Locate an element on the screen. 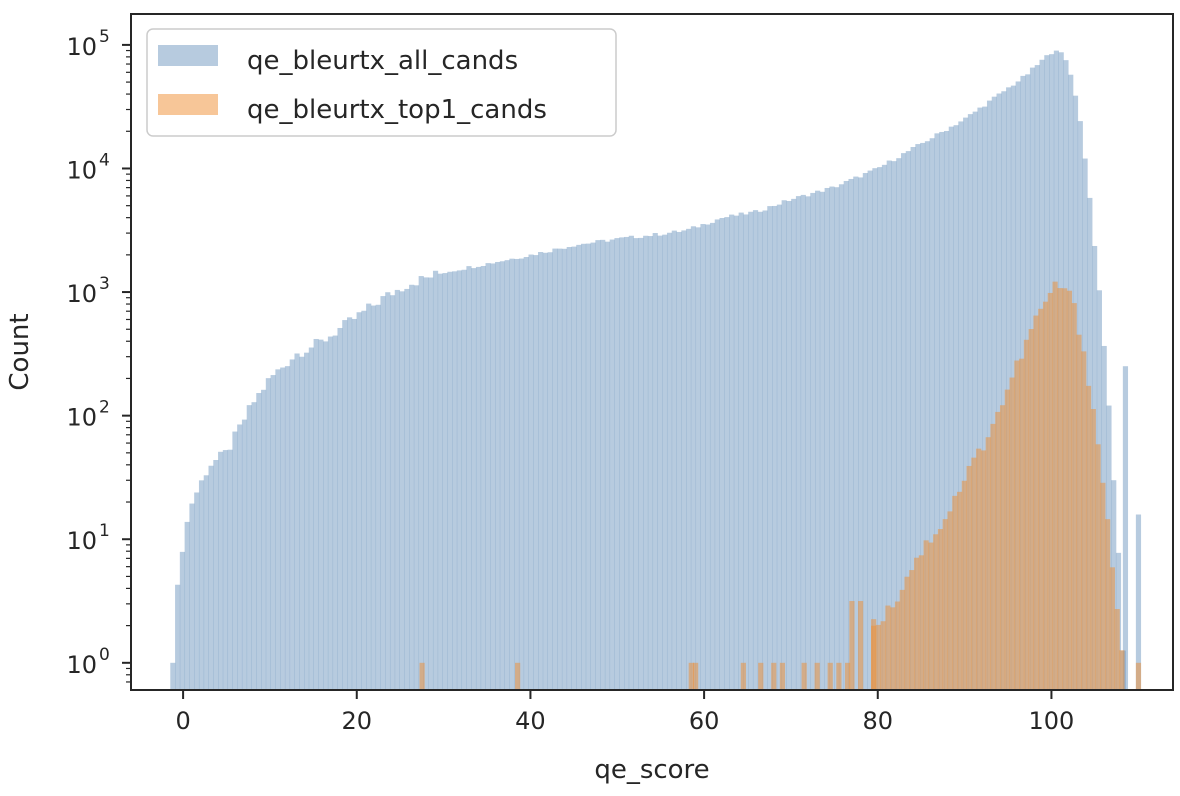 The width and height of the screenshot is (1180, 796). y-tick-exponent: 2 is located at coordinates (104, 408).